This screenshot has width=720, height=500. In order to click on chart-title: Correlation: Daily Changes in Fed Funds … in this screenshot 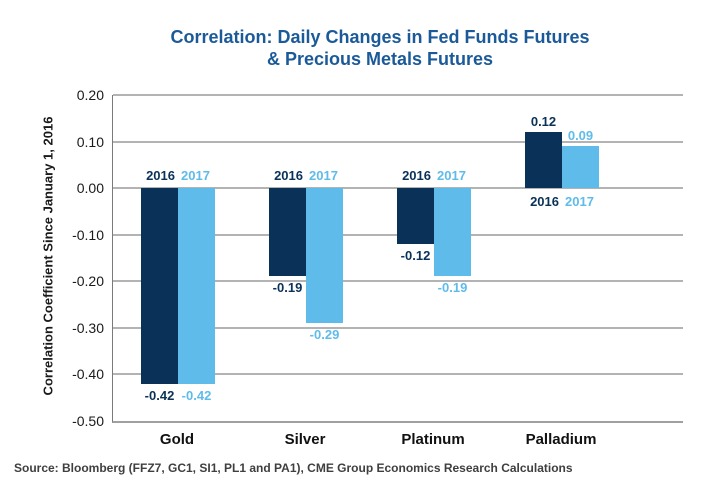, I will do `click(375, 48)`.